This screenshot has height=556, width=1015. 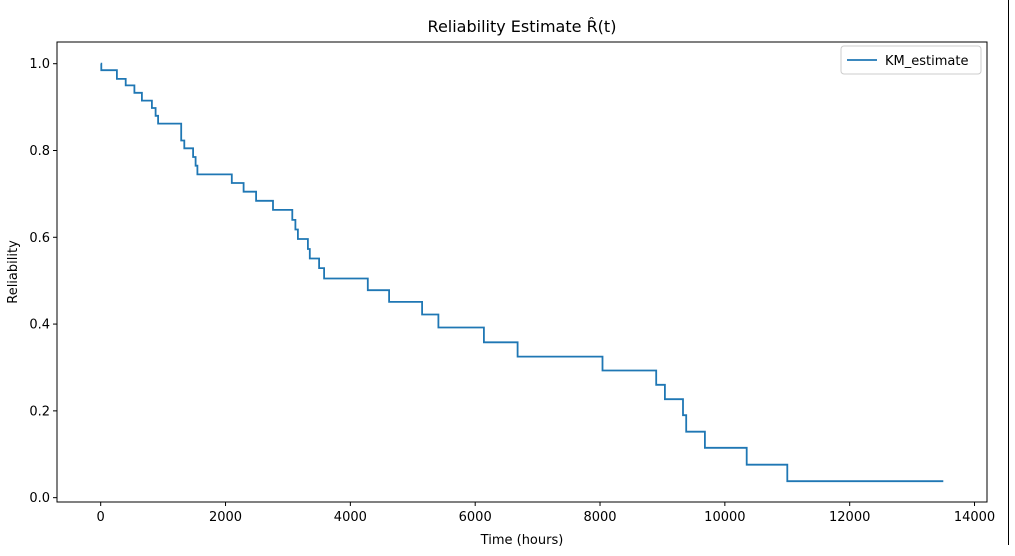 I want to click on x-axis: 0 2000 4000 6000 8000 10000 12000 14000, so click(x=546, y=513).